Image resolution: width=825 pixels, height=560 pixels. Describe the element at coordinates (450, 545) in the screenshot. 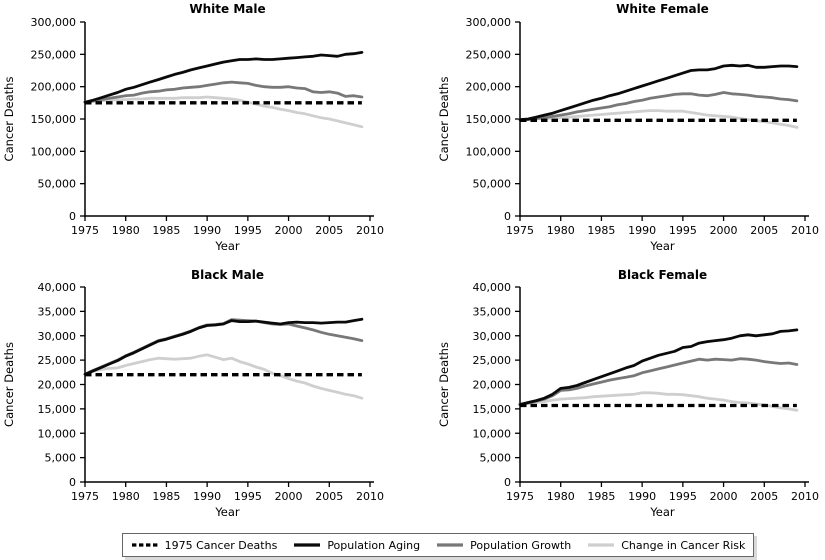

I see `legend-population-growth-line-icon` at that location.